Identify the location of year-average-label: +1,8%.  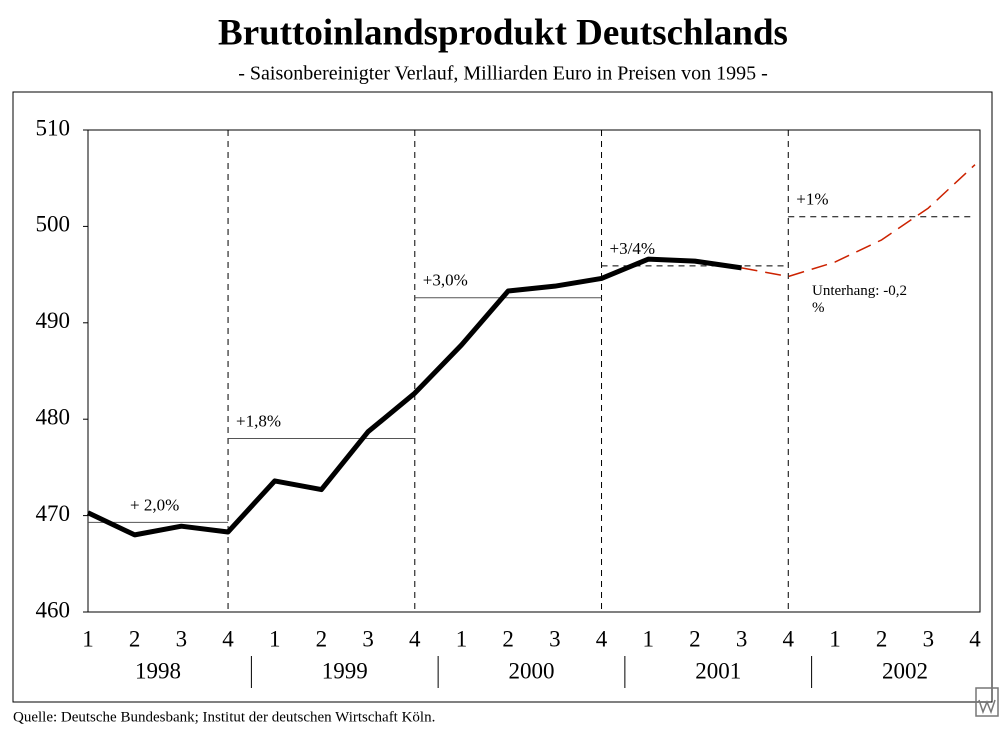
(258, 420).